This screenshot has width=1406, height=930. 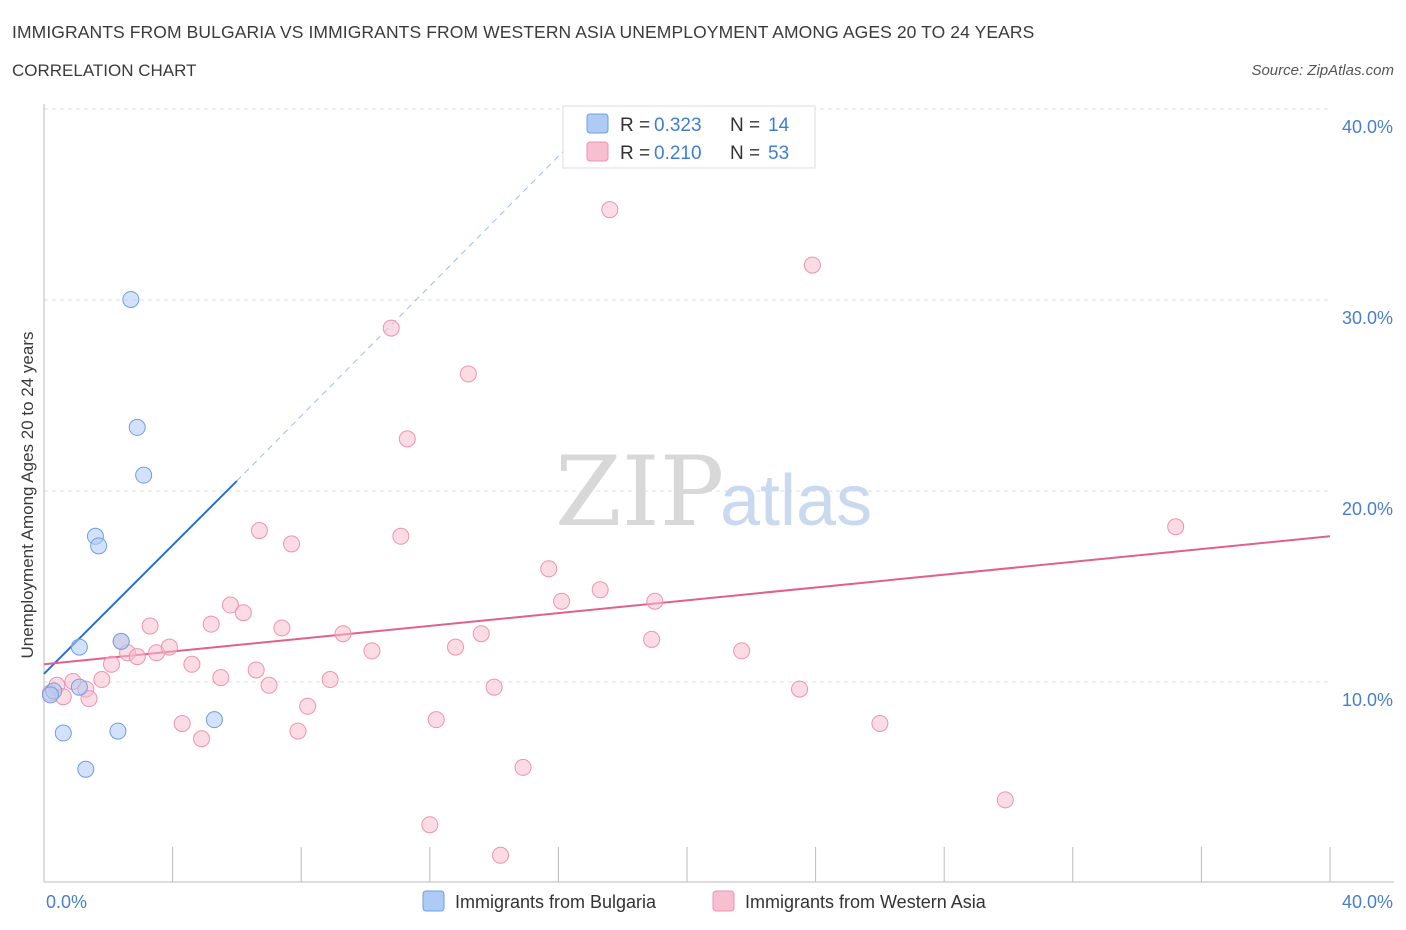 I want to click on watermark-zip: ZIP, so click(x=639, y=492).